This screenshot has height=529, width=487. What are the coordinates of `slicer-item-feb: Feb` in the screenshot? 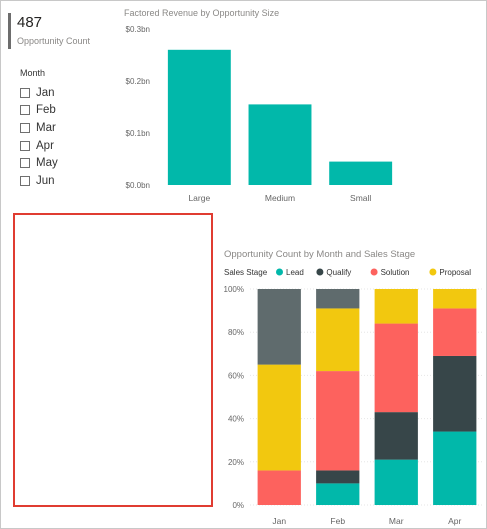 It's located at (67, 111).